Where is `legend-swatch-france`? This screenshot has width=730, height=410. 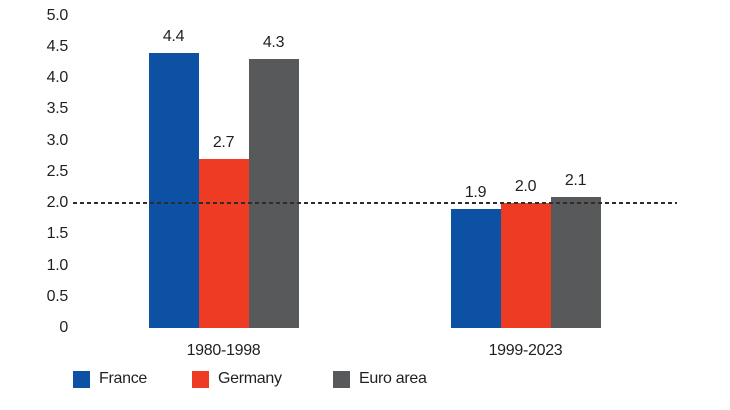
legend-swatch-france is located at coordinates (81, 379).